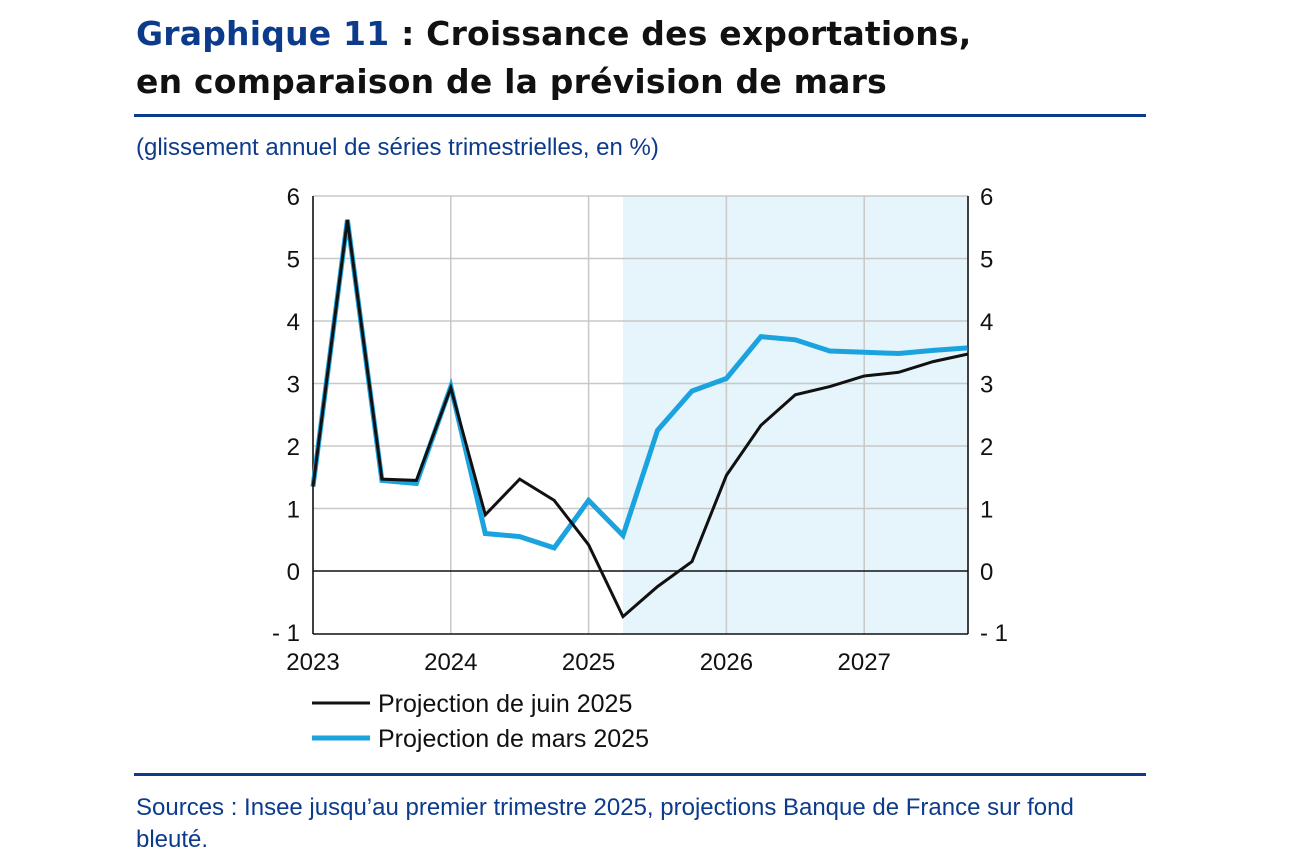  What do you see at coordinates (312, 662) in the screenshot?
I see `x-tick-label: 2023` at bounding box center [312, 662].